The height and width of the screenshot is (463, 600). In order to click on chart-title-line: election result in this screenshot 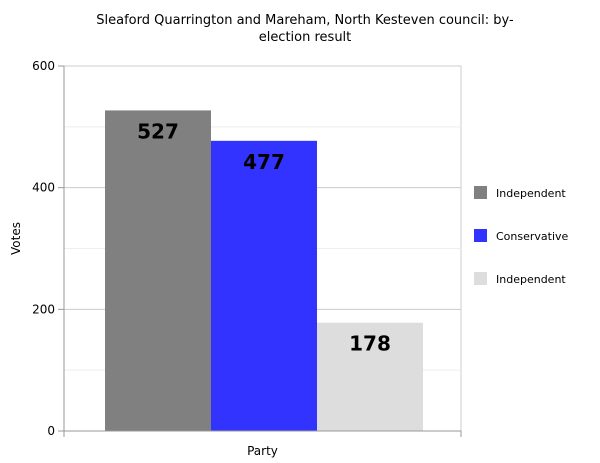, I will do `click(305, 37)`.